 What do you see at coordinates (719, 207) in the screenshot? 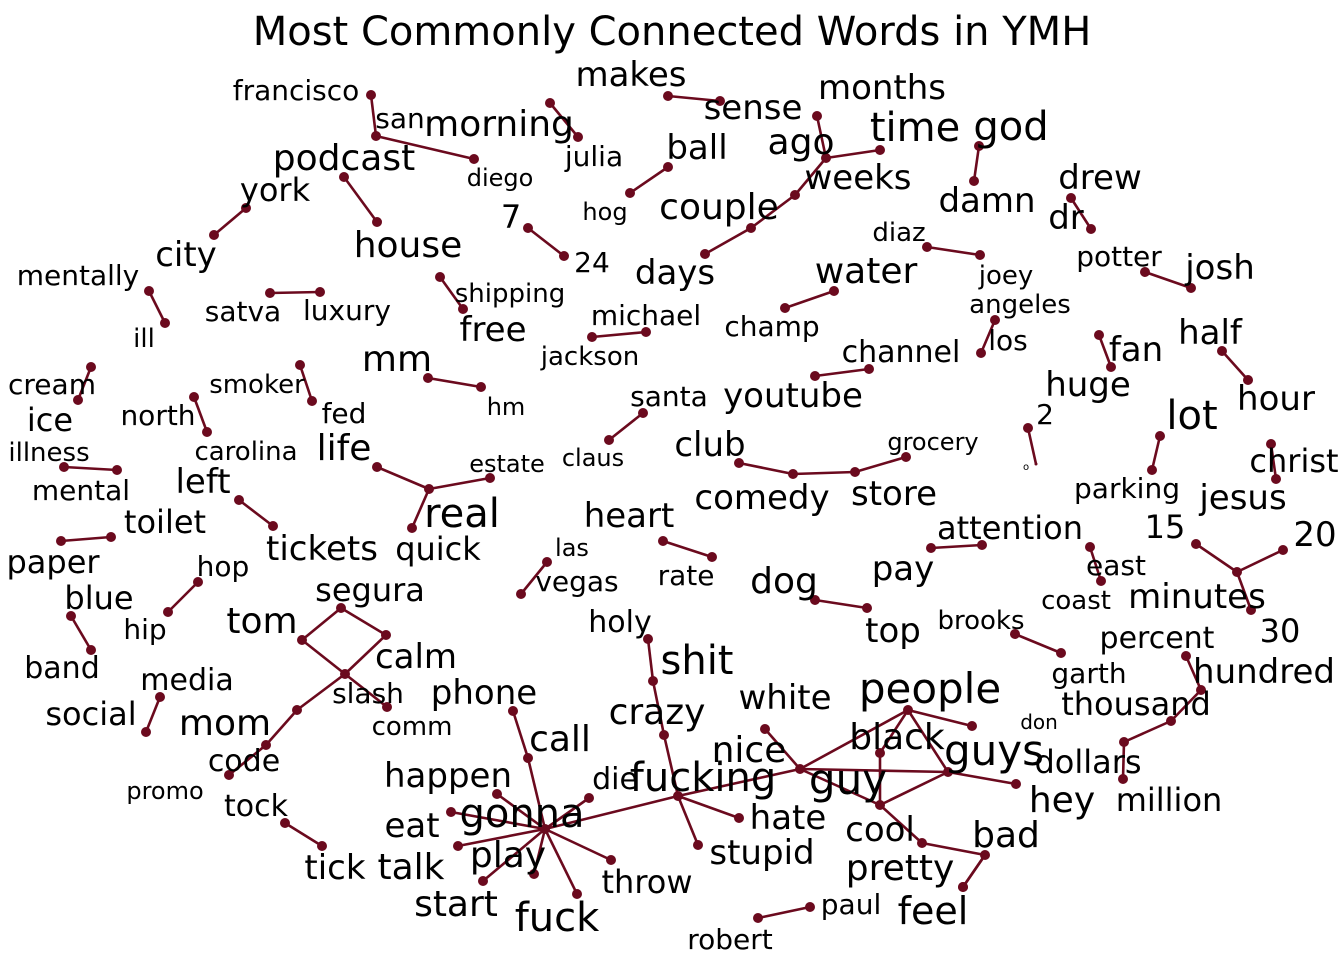
I see `node-label-couple: couple` at bounding box center [719, 207].